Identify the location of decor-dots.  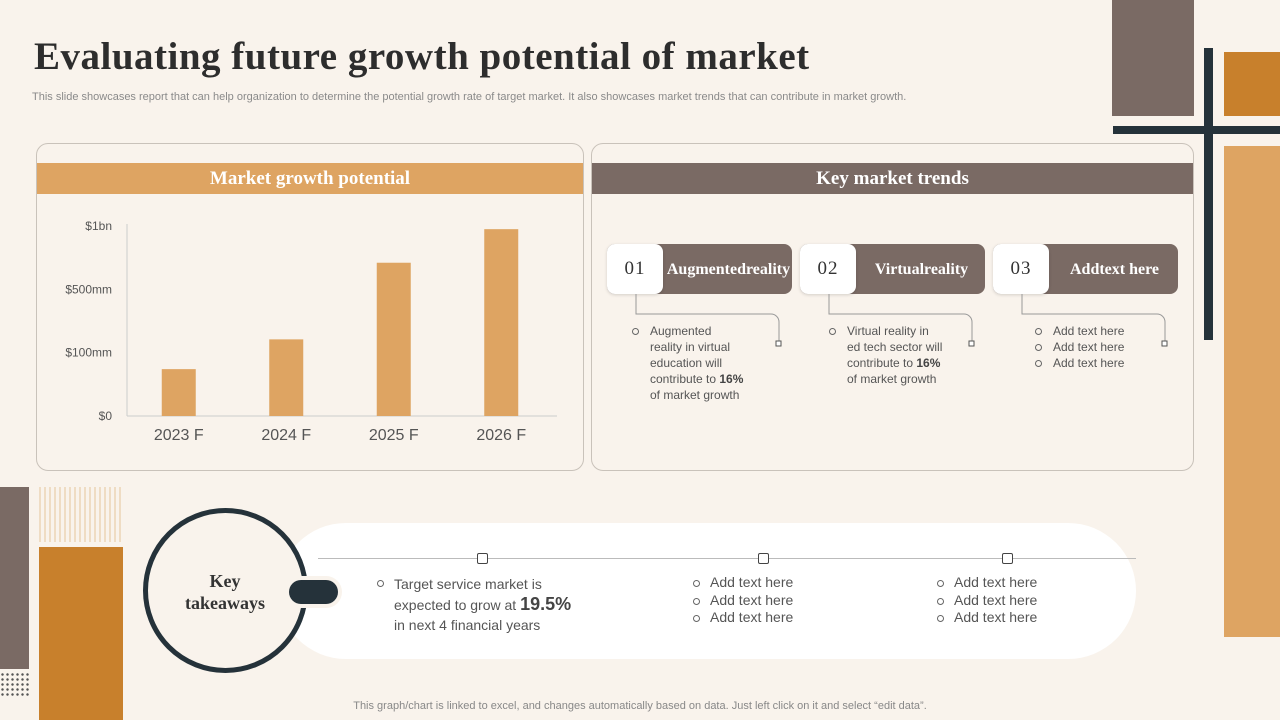
(15, 684).